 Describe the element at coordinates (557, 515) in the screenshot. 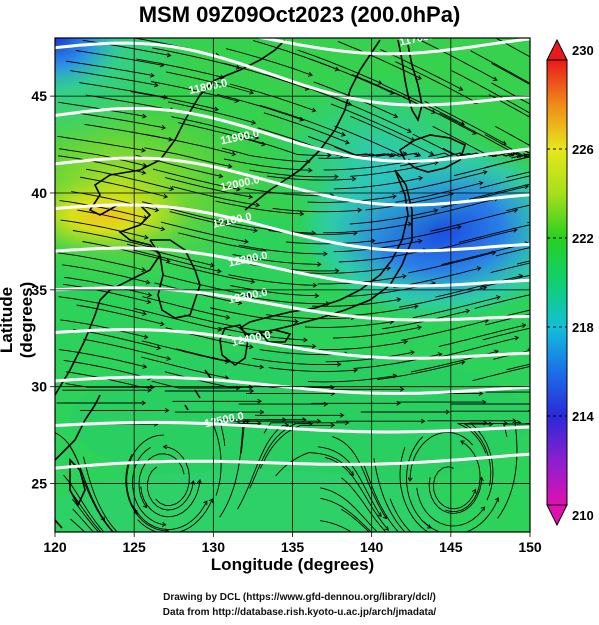

I see `colorbar-bottom-arrow` at that location.